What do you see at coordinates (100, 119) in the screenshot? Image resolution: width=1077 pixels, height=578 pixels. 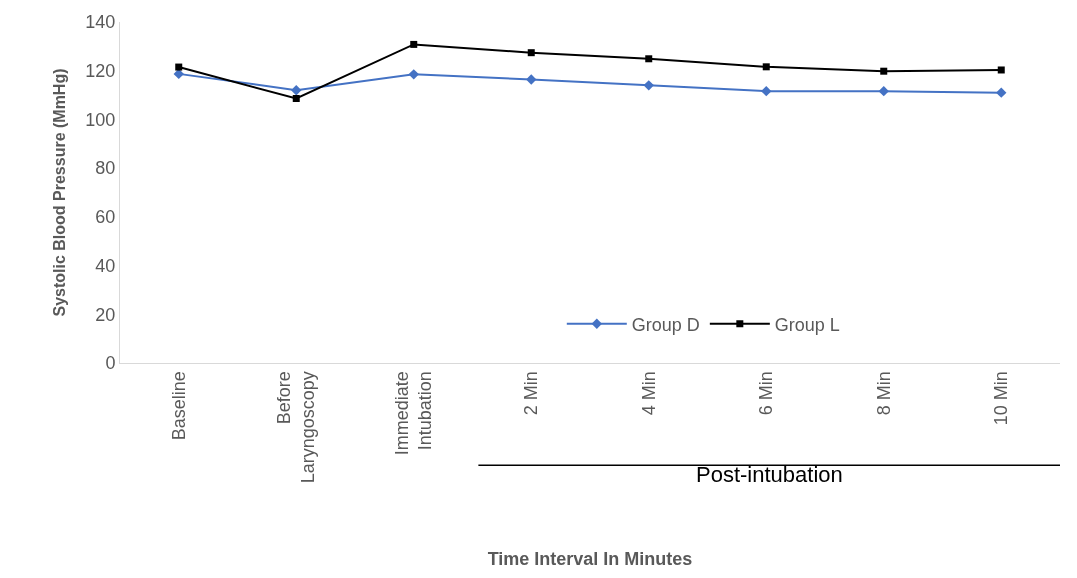 I see `y-tick-label: 100` at bounding box center [100, 119].